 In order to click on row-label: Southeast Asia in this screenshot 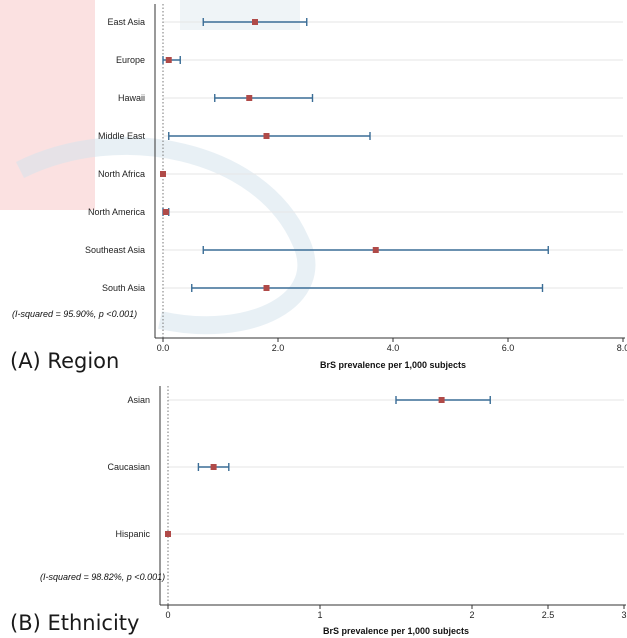, I will do `click(115, 250)`.